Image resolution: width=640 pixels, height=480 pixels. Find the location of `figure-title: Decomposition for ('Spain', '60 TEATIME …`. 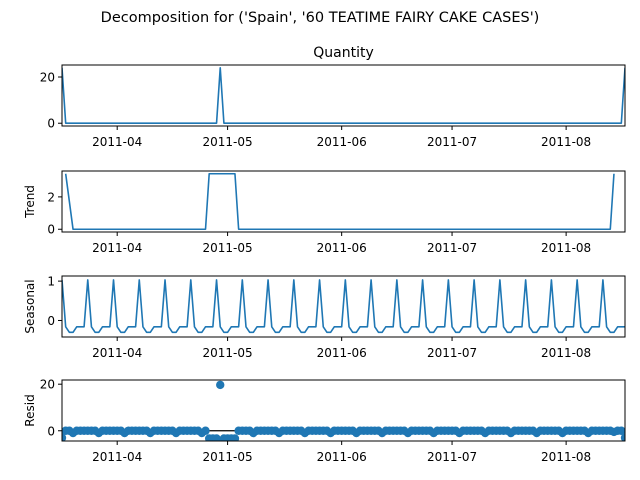

figure-title: Decomposition for ('Spain', '60 TEATIME … is located at coordinates (320, 18).